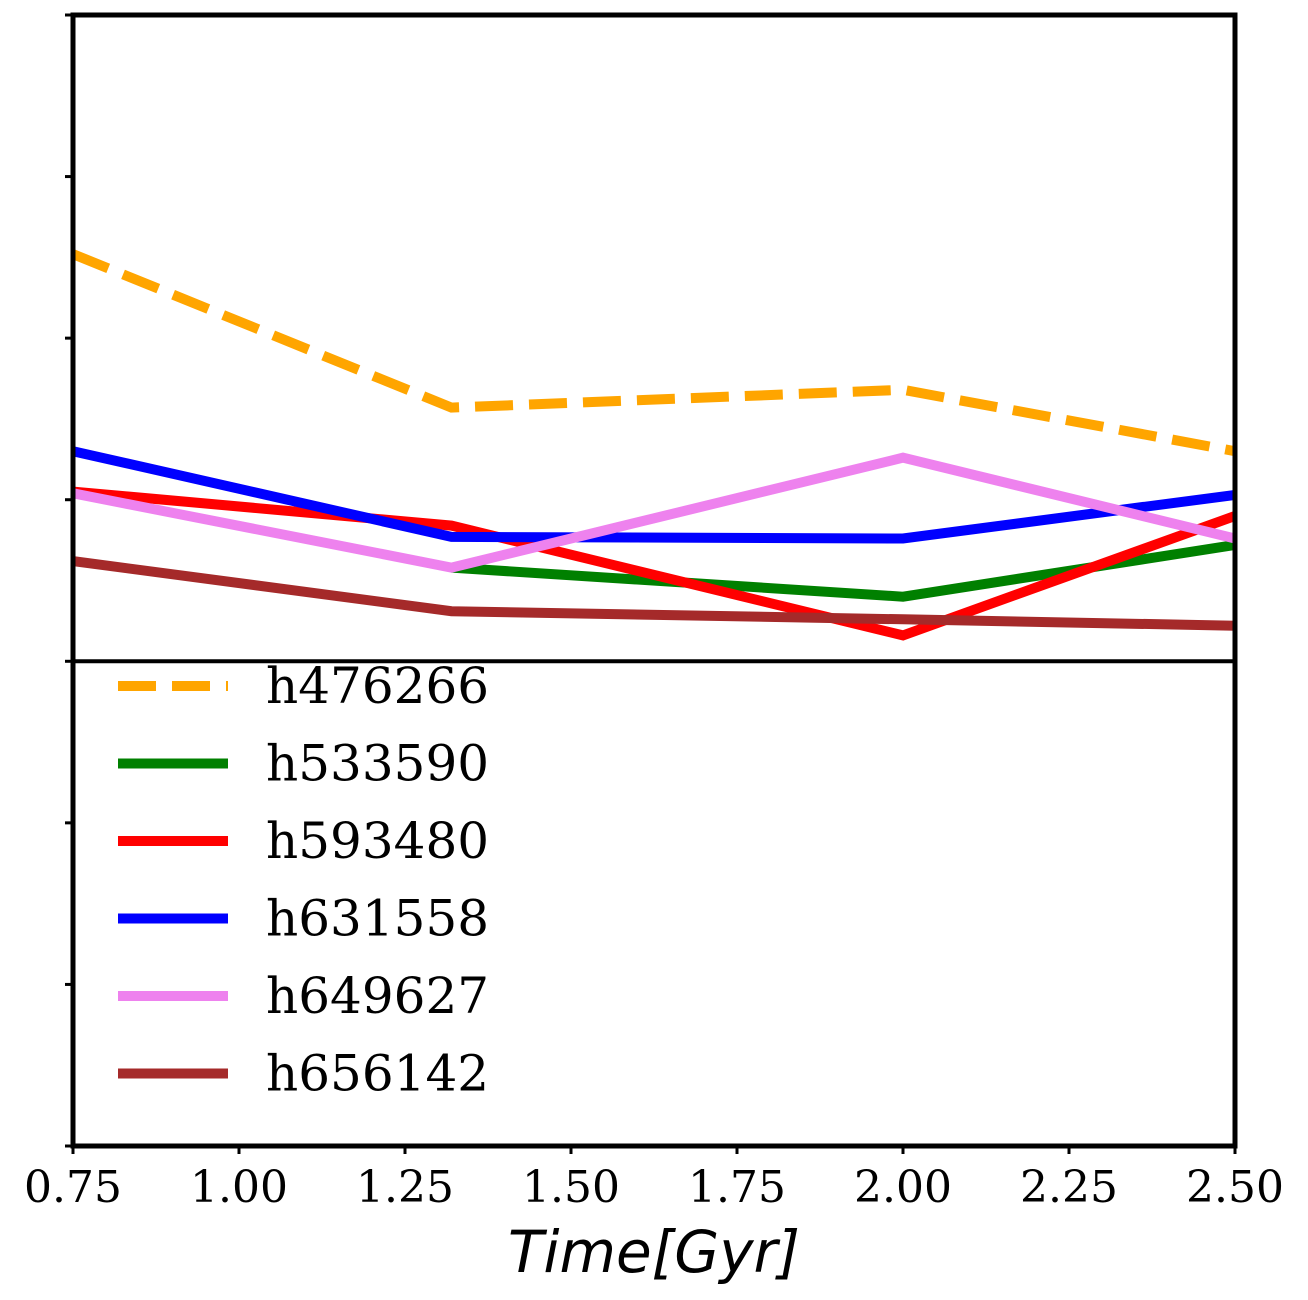 The image size is (1308, 1300). I want to click on x-tick-label: 2.50, so click(1235, 1187).